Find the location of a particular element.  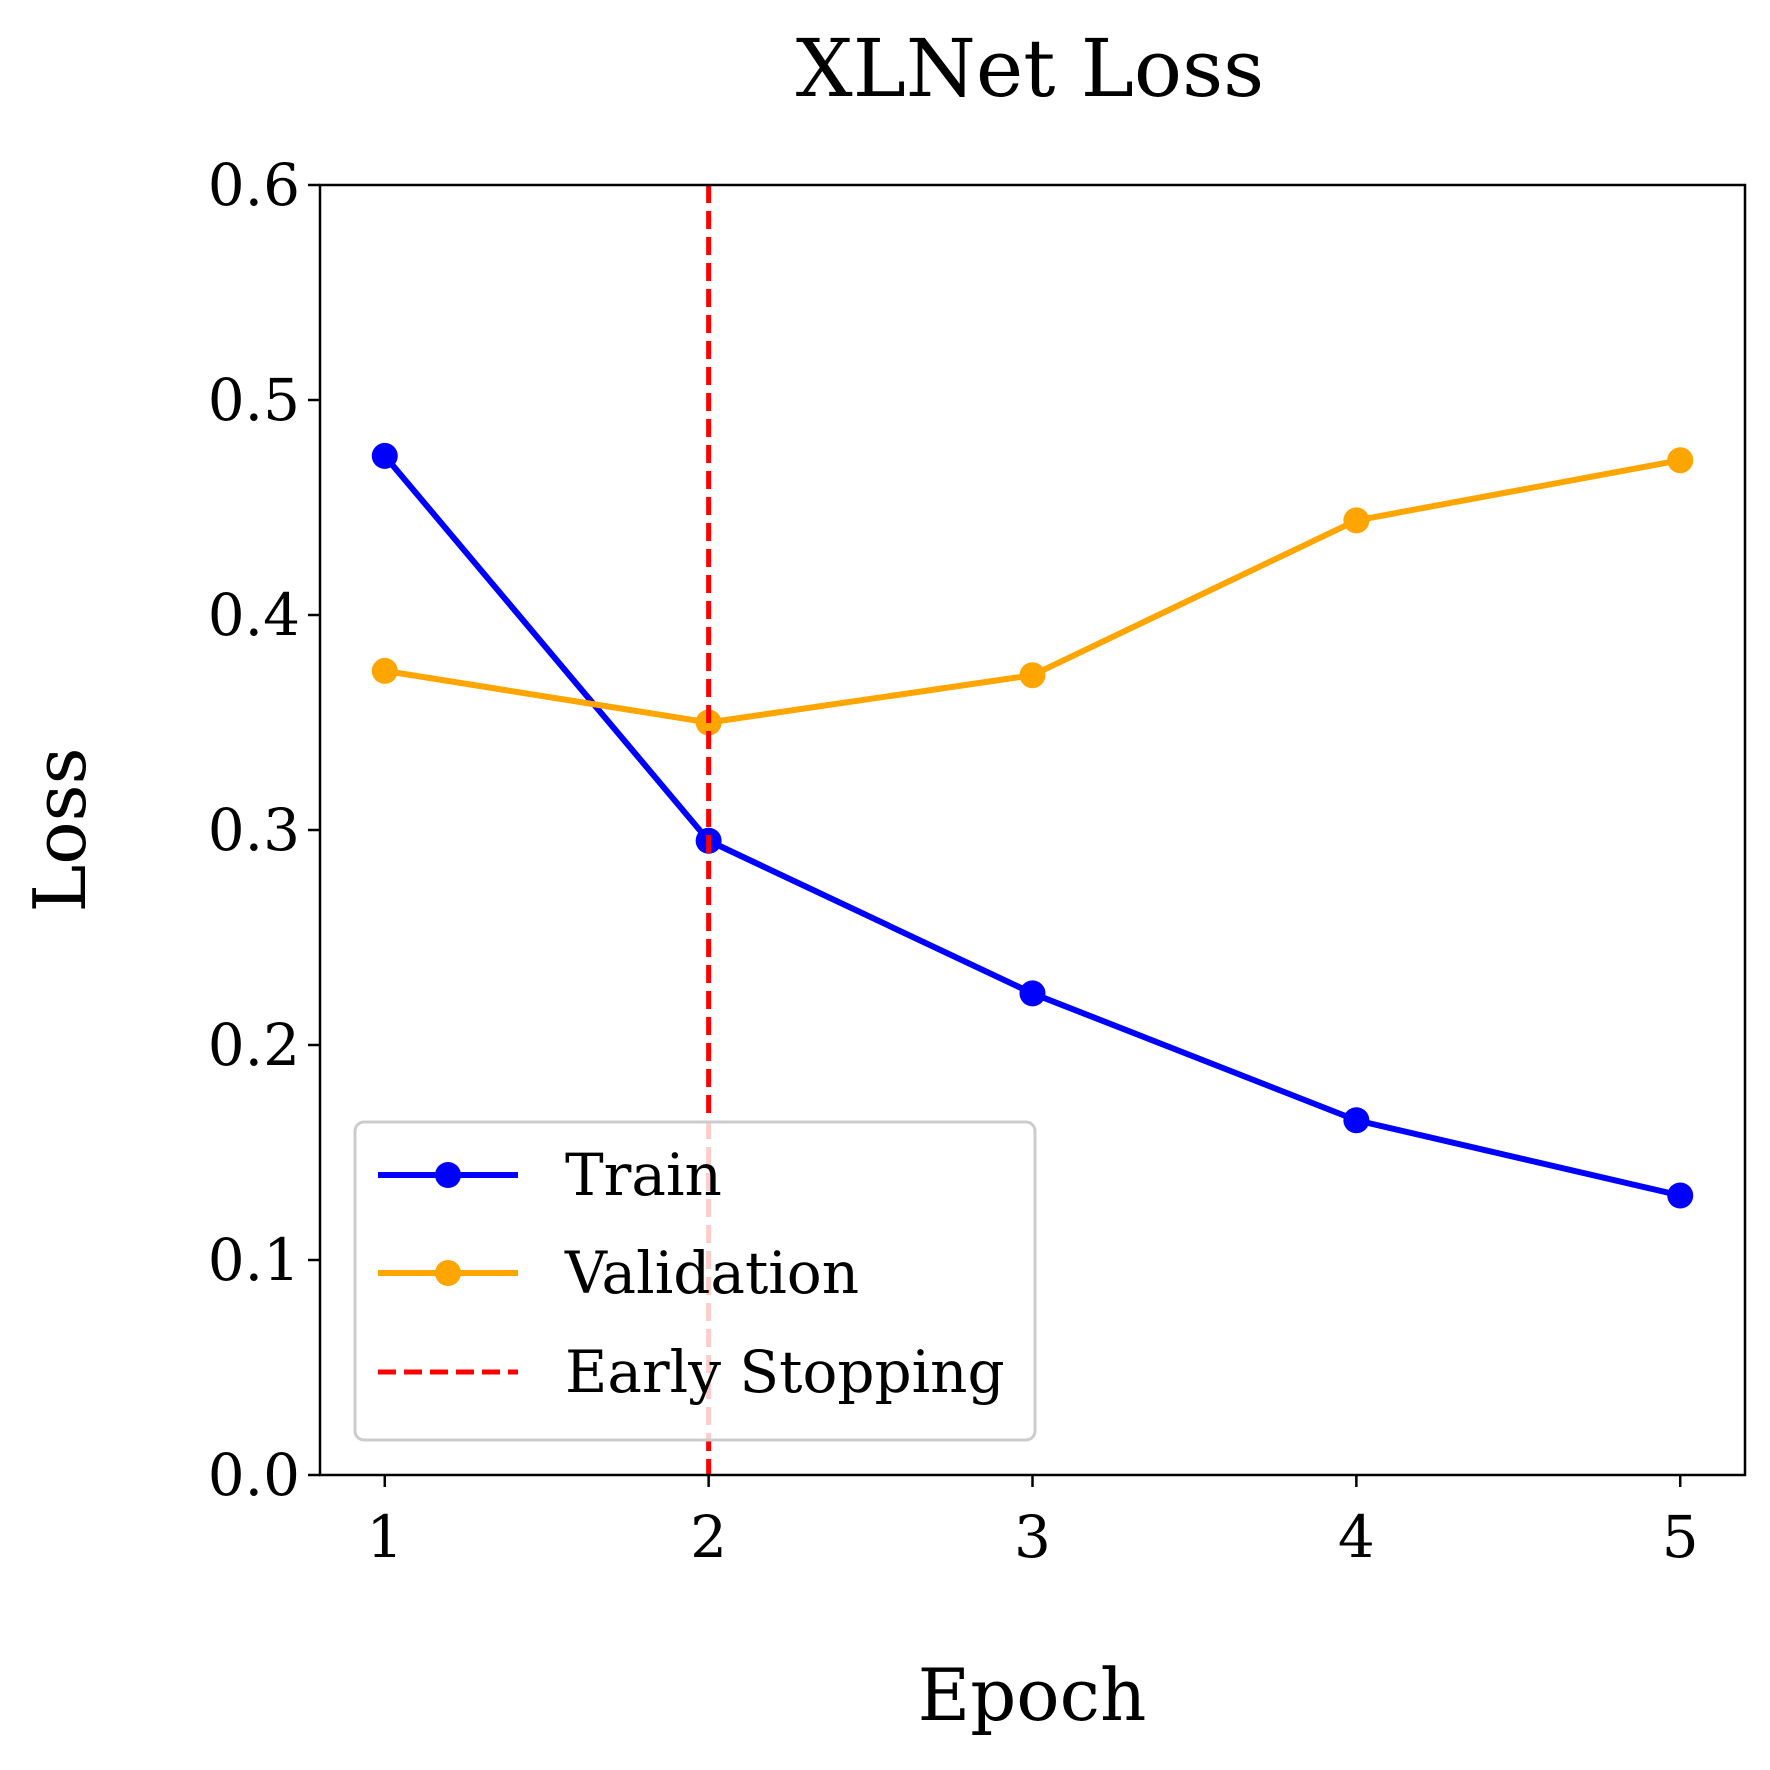

x-tick-label: 4 is located at coordinates (1356, 1537).